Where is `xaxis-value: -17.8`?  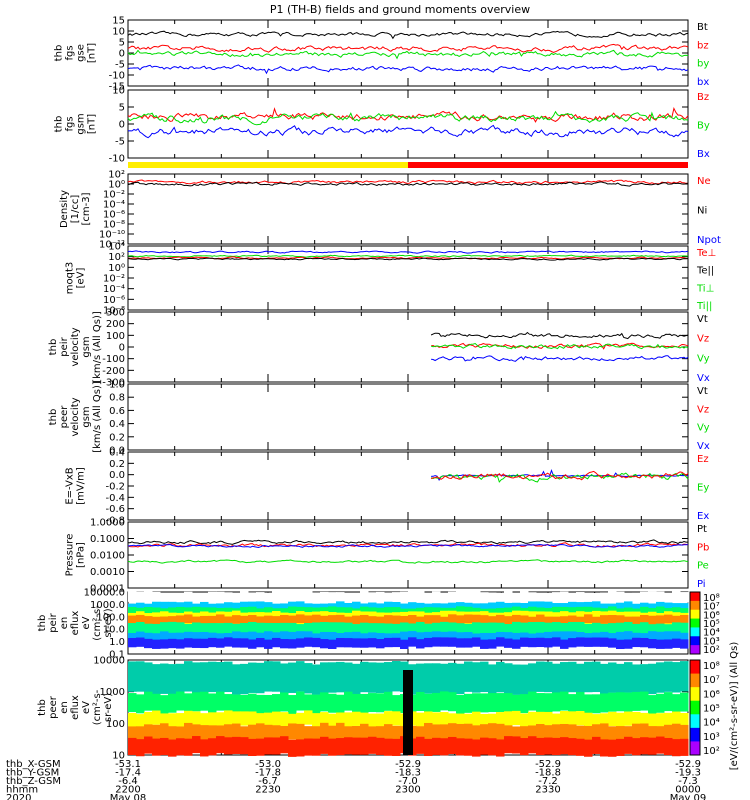 xaxis-value: -17.8 is located at coordinates (268, 773).